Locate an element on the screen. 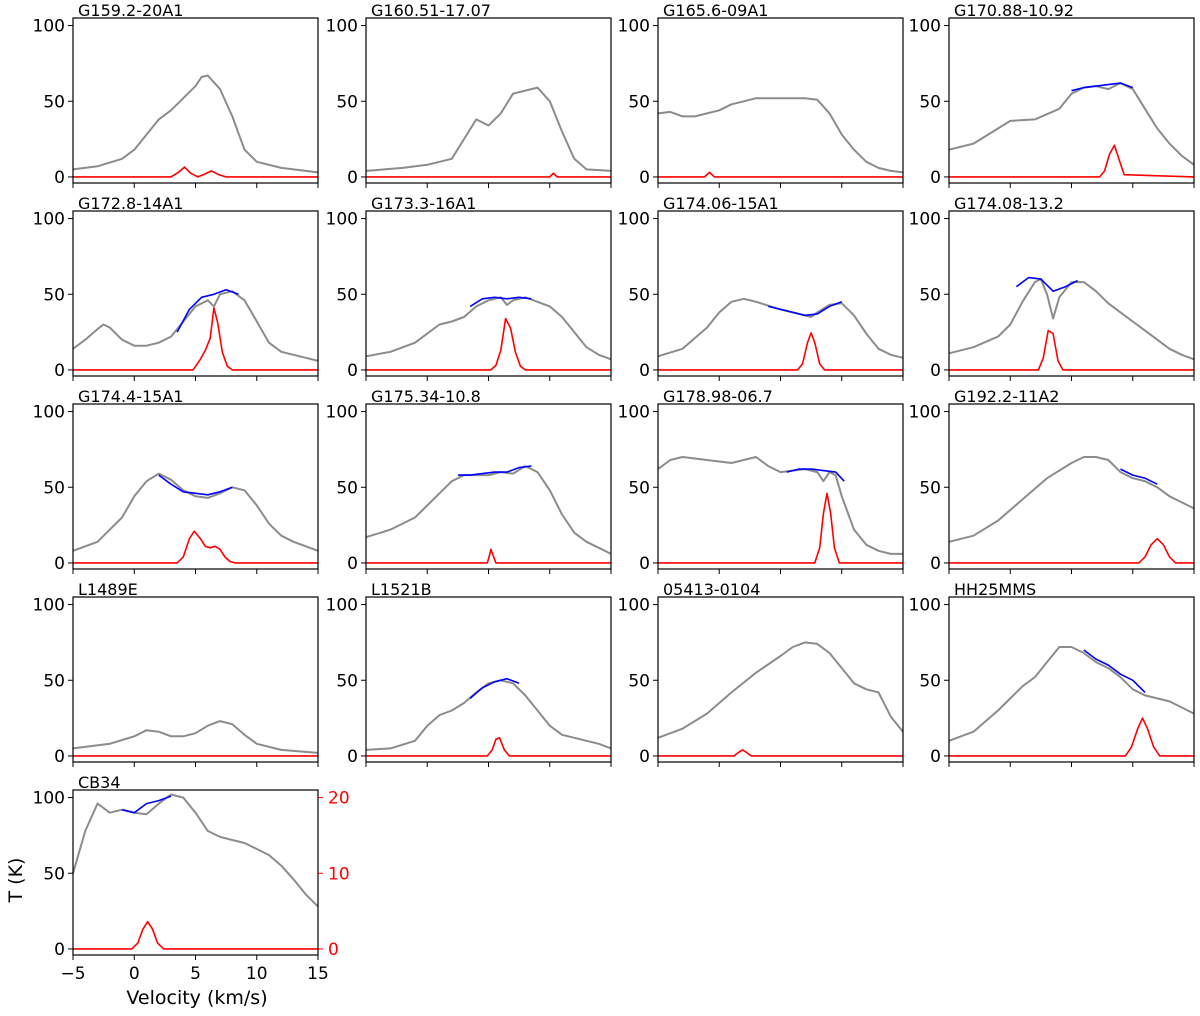 This screenshot has width=1200, height=1016. panel-10: 0 50 100 G178.98-06.7 is located at coordinates (761, 480).